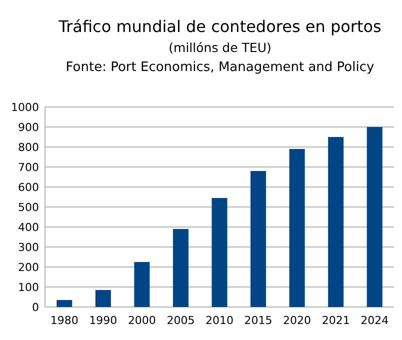 This screenshot has height=340, width=402. What do you see at coordinates (35, 307) in the screenshot?
I see `y-tick-label: 0` at bounding box center [35, 307].